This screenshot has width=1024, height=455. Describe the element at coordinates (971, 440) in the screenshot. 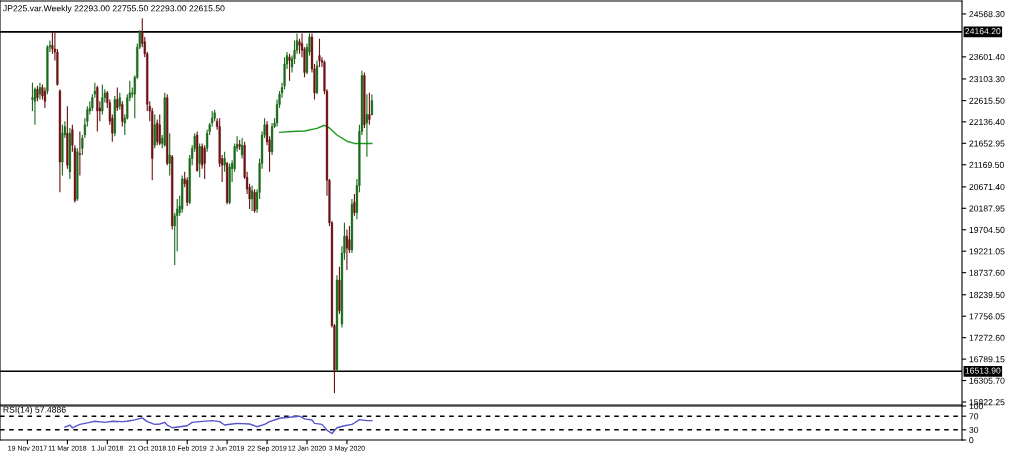

I see `y-tick-label: 0` at that location.